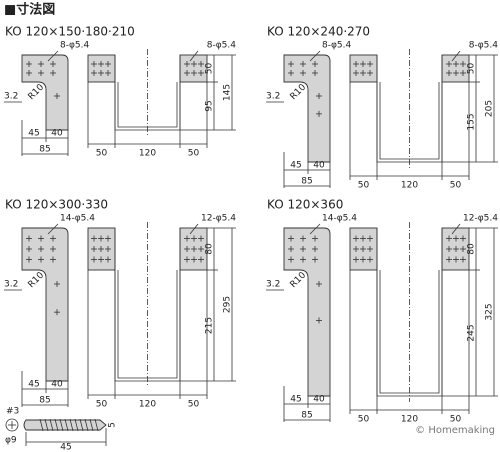 The width and height of the screenshot is (500, 452). I want to click on panel-title: KO 120×240·270, so click(318, 32).